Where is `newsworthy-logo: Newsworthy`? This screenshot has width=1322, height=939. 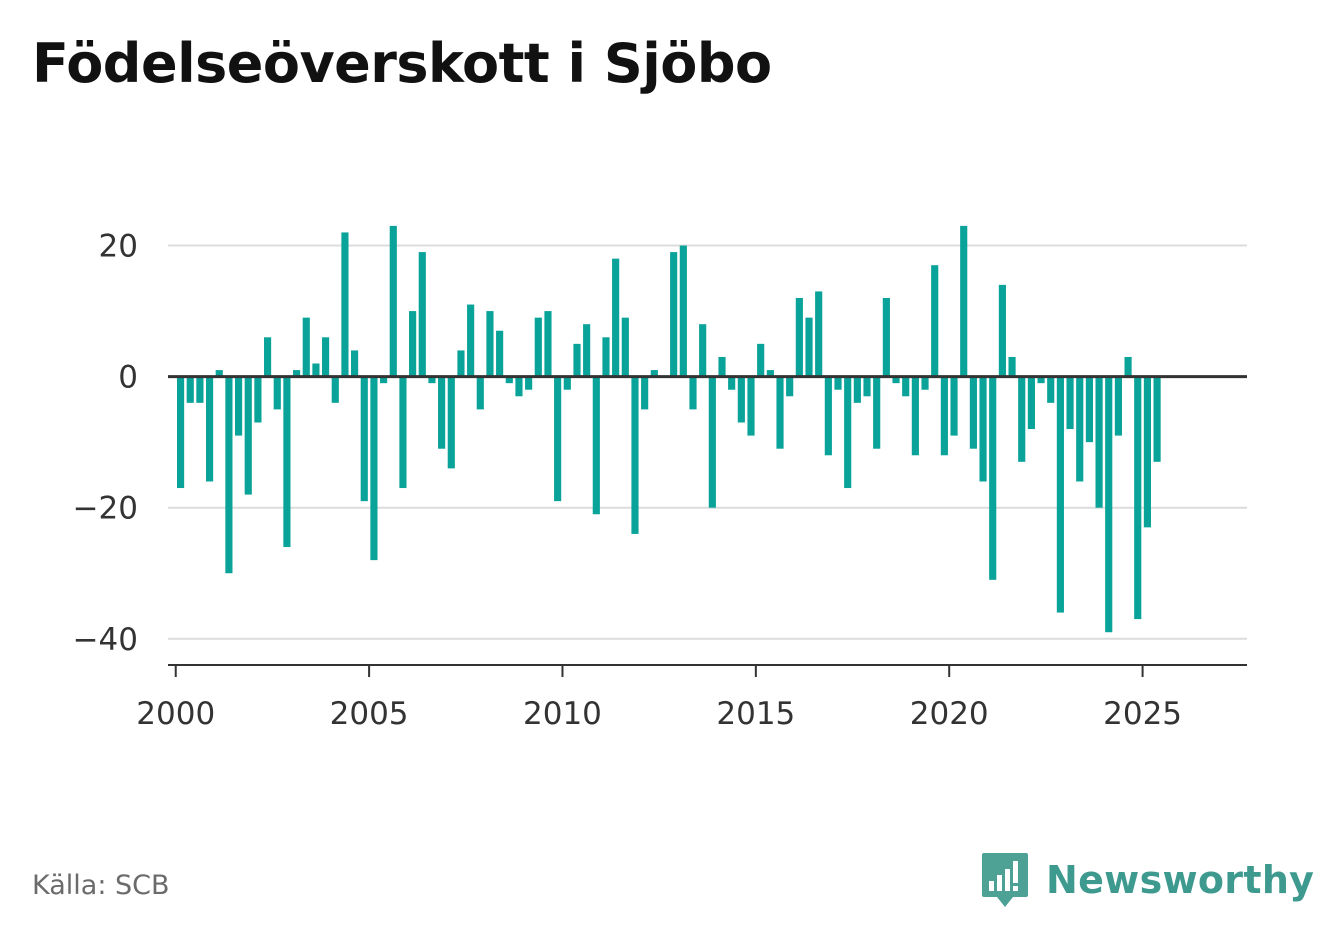 newsworthy-logo: Newsworthy is located at coordinates (1147, 880).